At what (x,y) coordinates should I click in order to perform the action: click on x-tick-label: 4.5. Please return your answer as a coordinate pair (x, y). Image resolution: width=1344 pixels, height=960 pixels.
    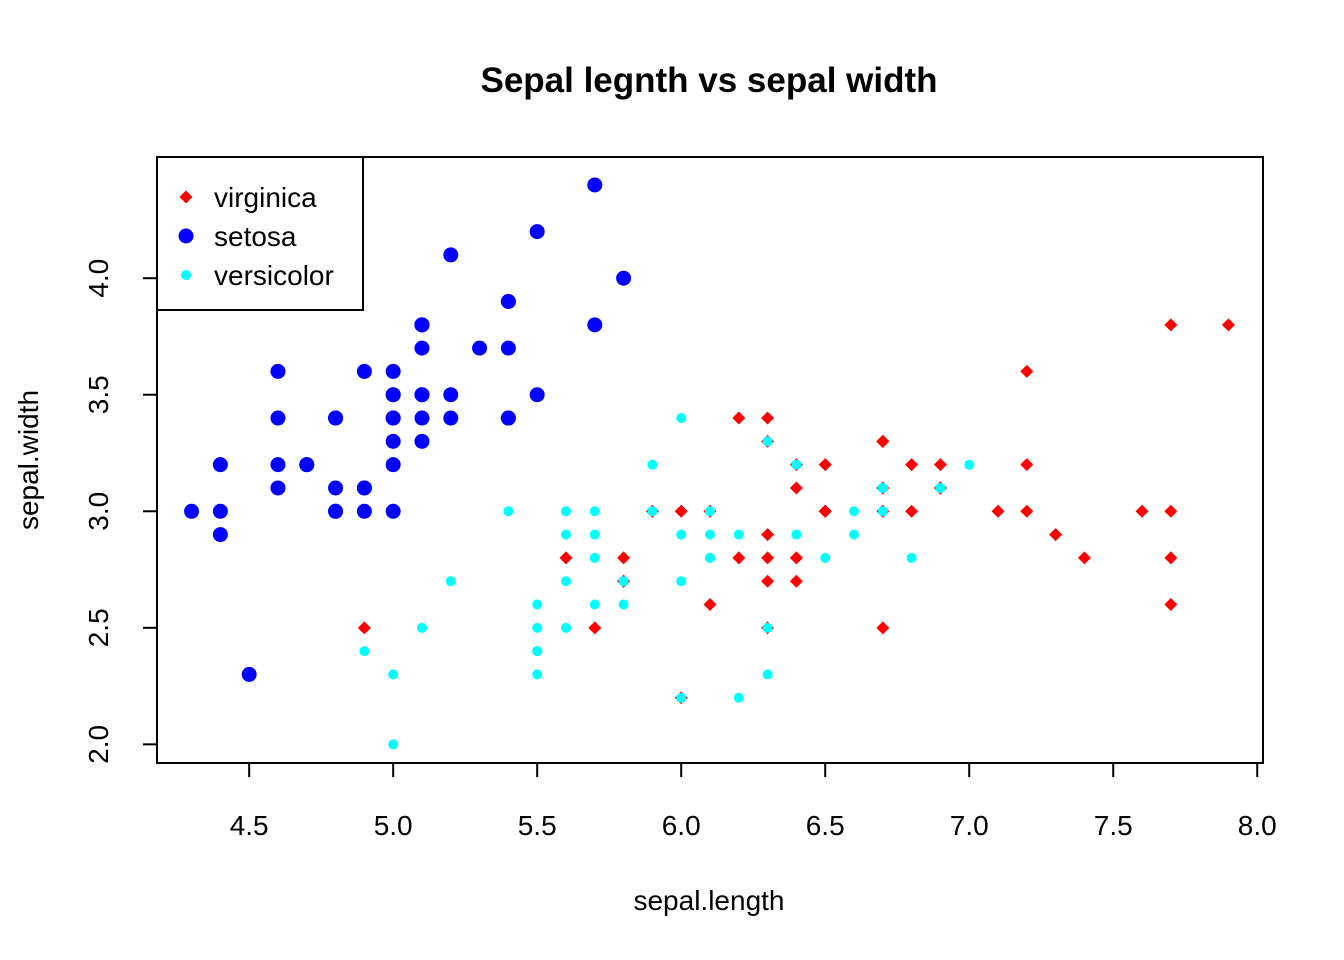
    Looking at the image, I should click on (249, 825).